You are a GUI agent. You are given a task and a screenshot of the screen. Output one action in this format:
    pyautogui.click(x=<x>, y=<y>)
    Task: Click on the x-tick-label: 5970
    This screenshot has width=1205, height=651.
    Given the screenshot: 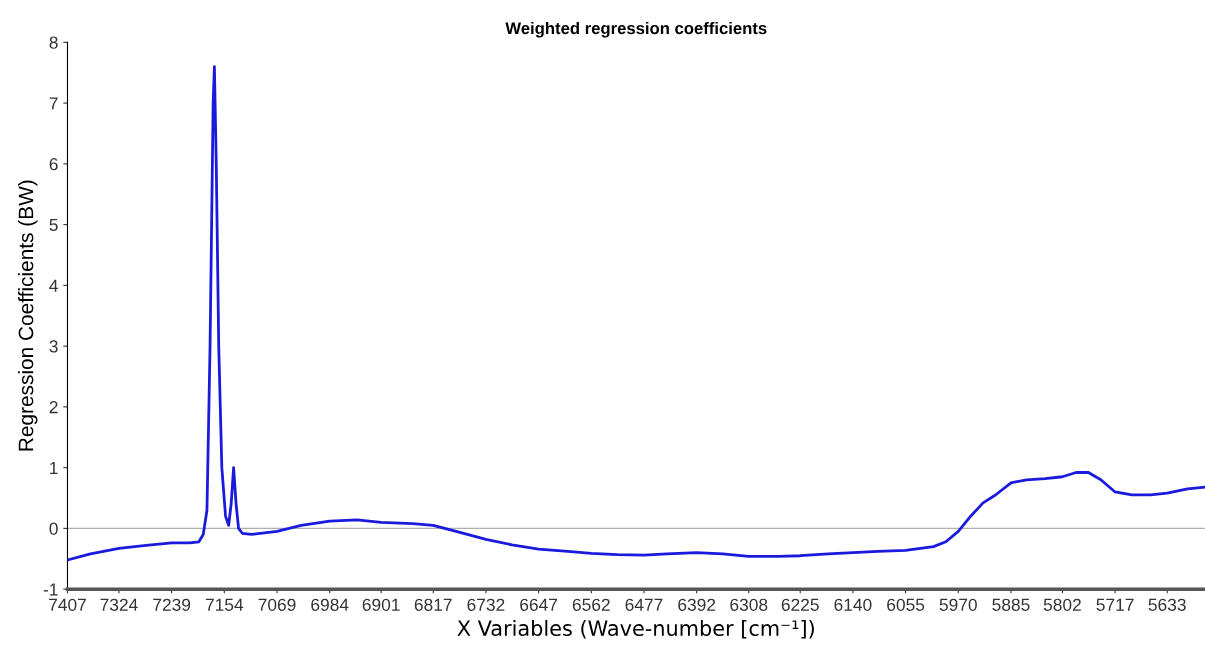 What is the action you would take?
    pyautogui.click(x=958, y=604)
    